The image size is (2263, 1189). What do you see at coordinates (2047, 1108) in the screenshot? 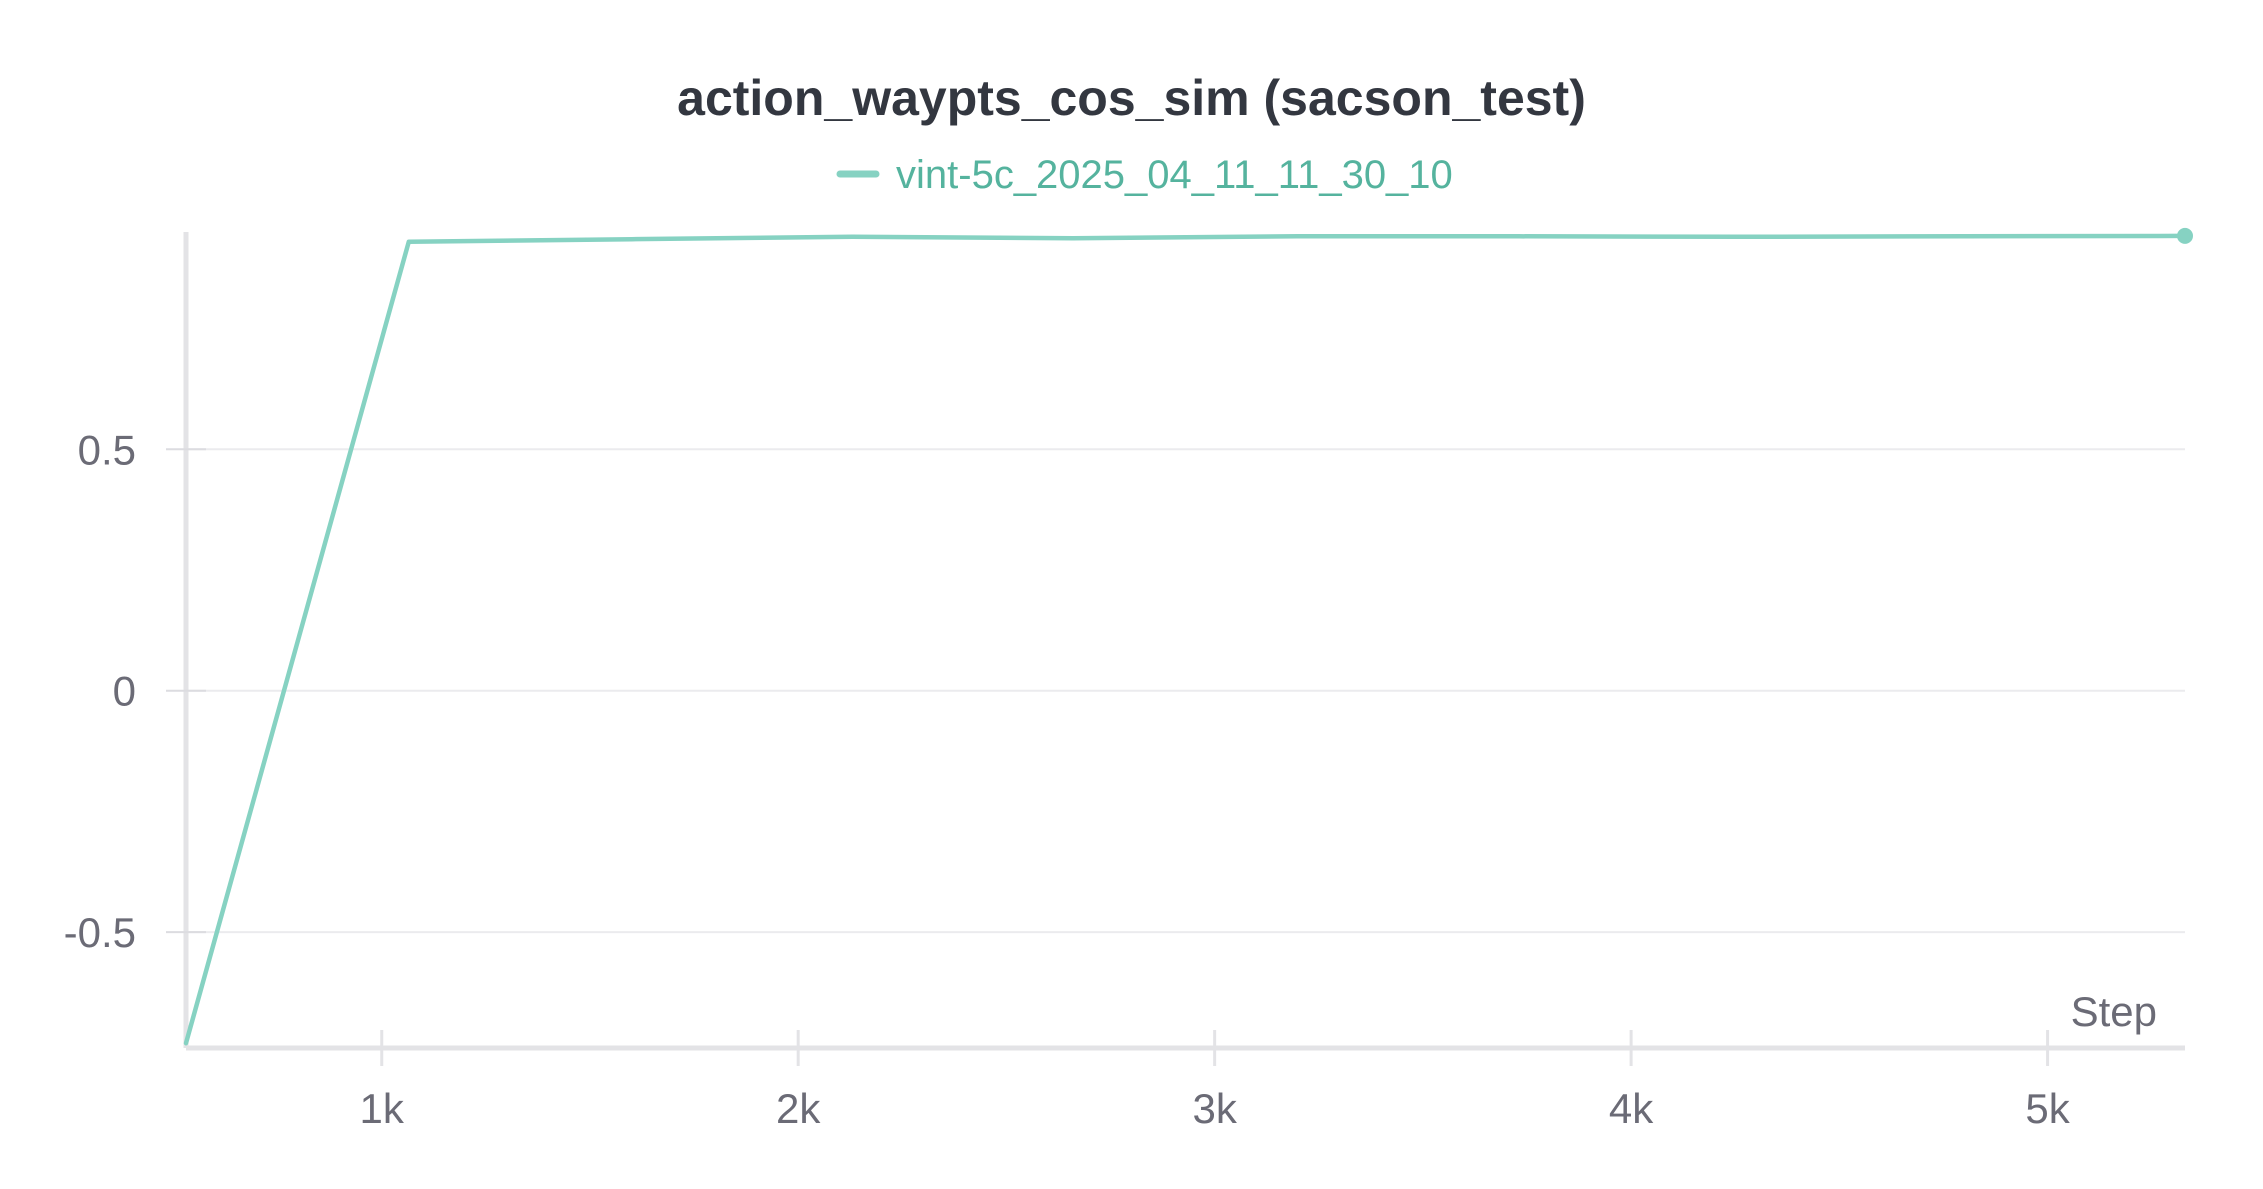
I see `x-tick-label: 5k` at bounding box center [2047, 1108].